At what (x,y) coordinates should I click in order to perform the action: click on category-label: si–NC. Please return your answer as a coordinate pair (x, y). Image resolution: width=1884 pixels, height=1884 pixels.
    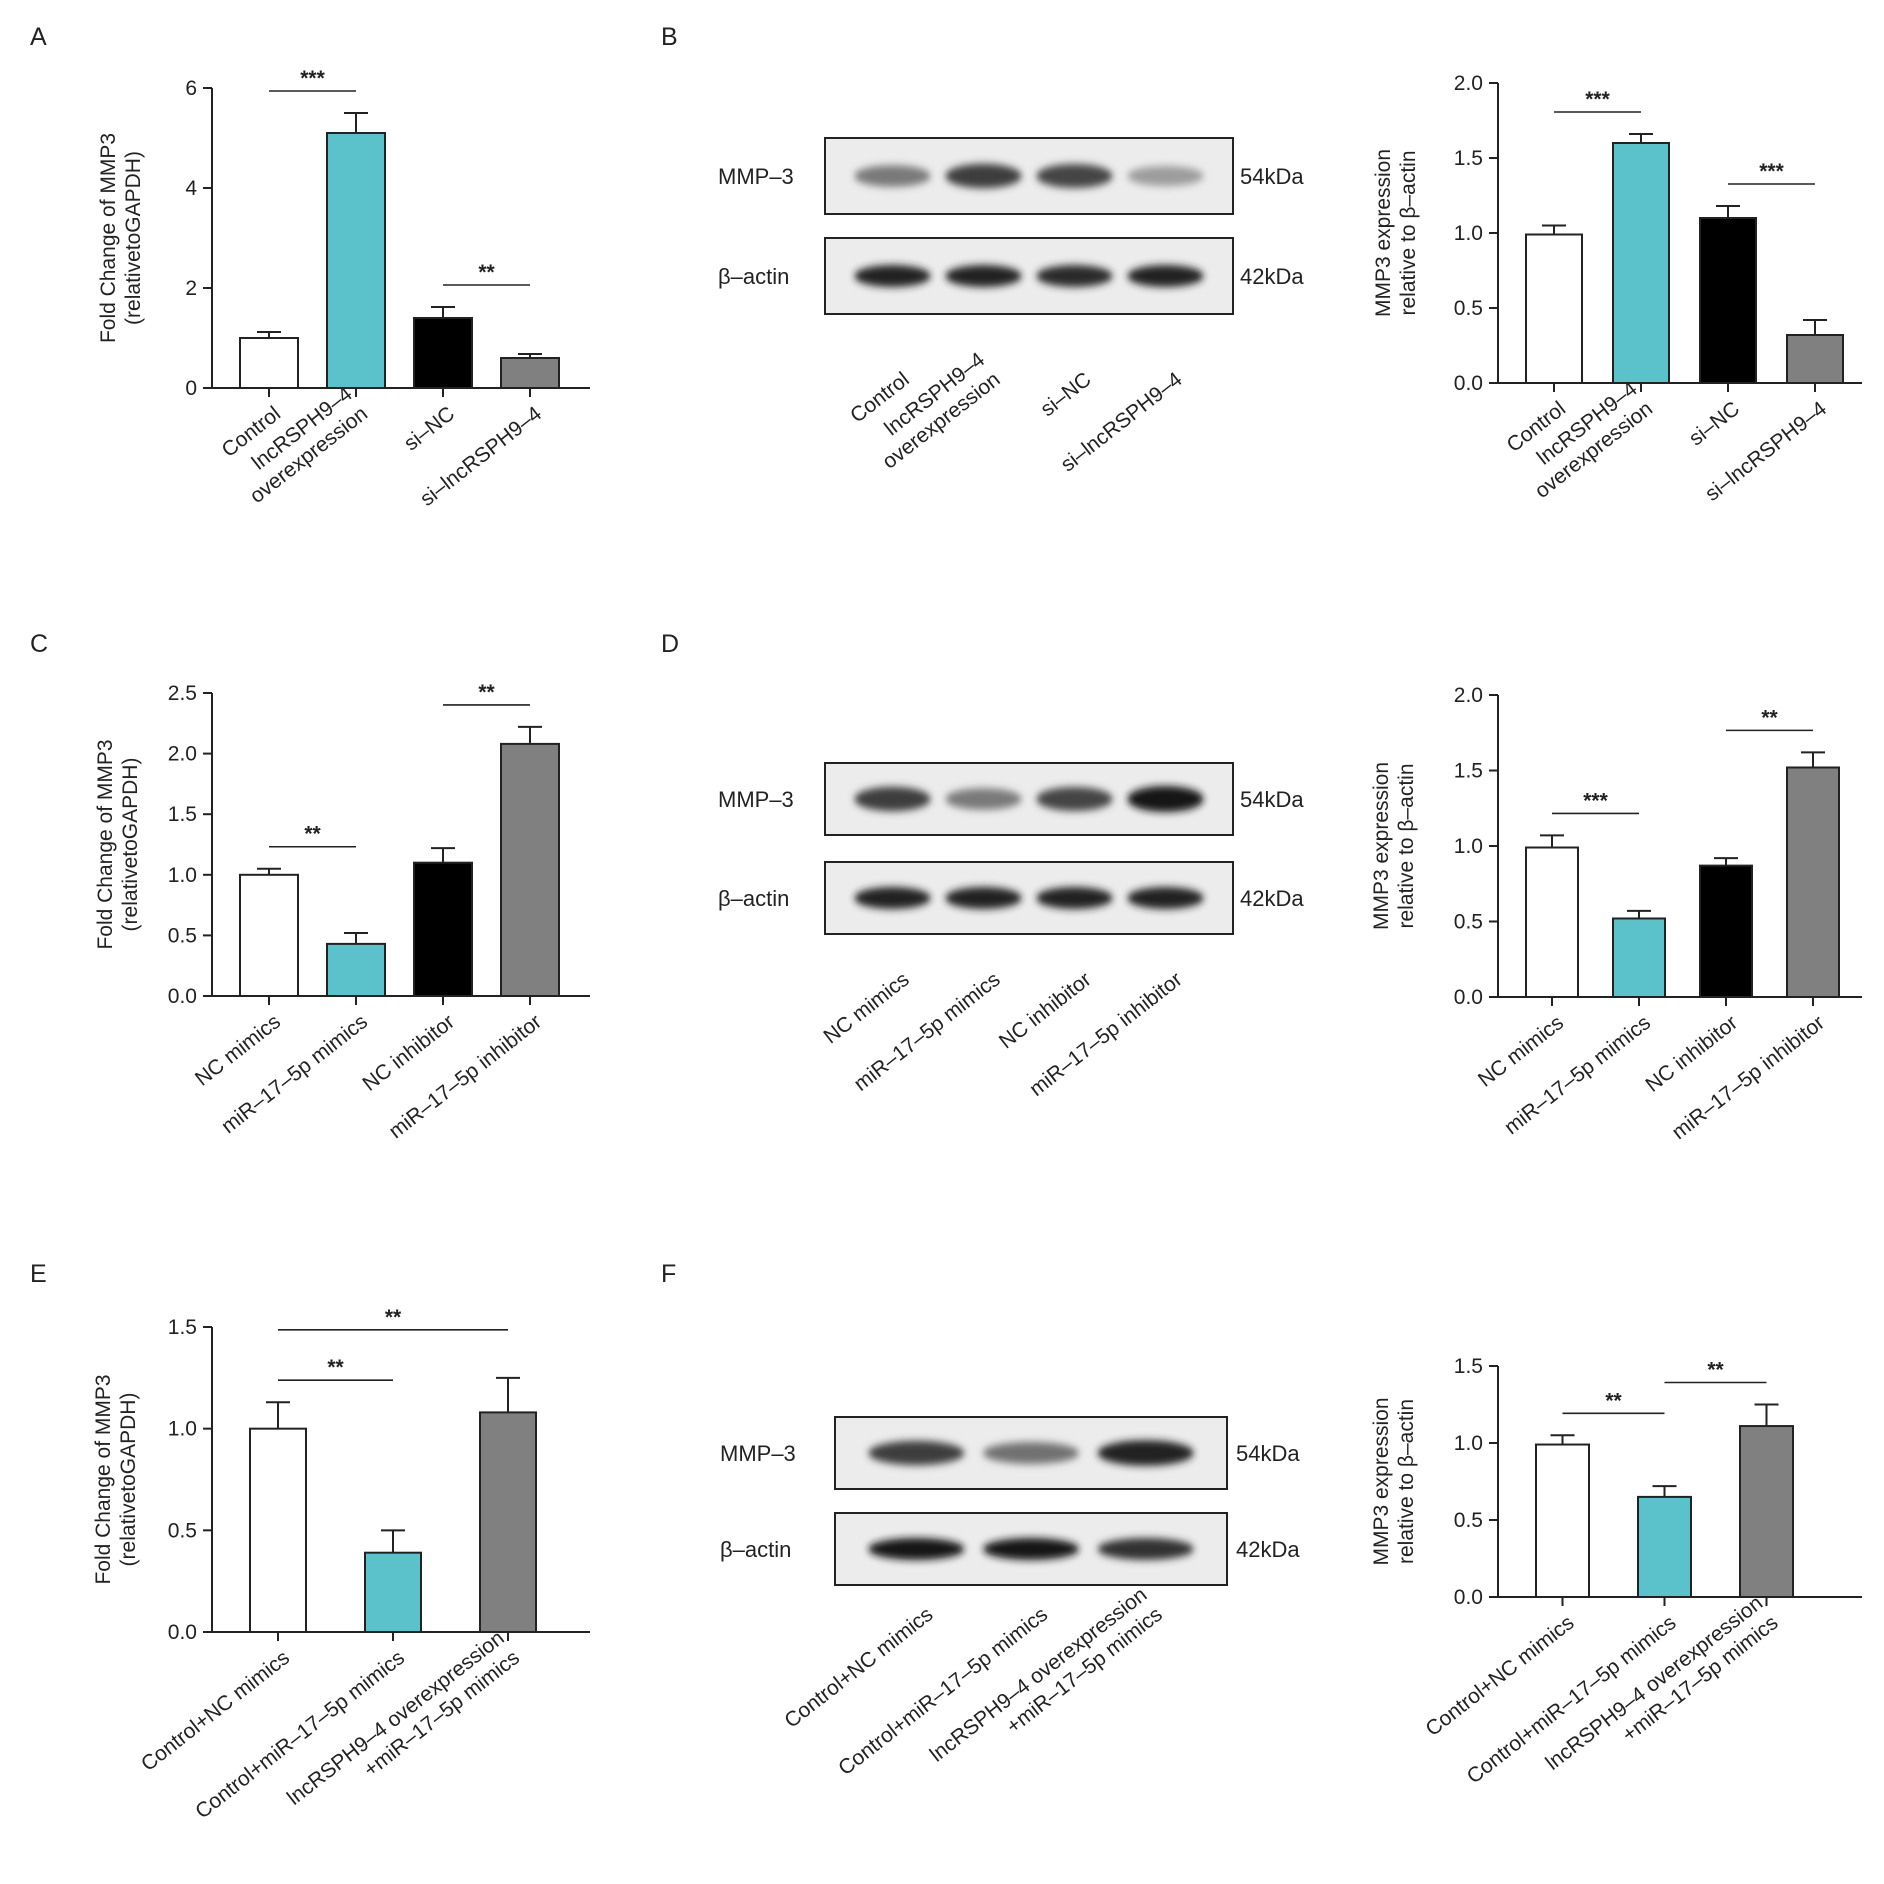
    Looking at the image, I should click on (429, 428).